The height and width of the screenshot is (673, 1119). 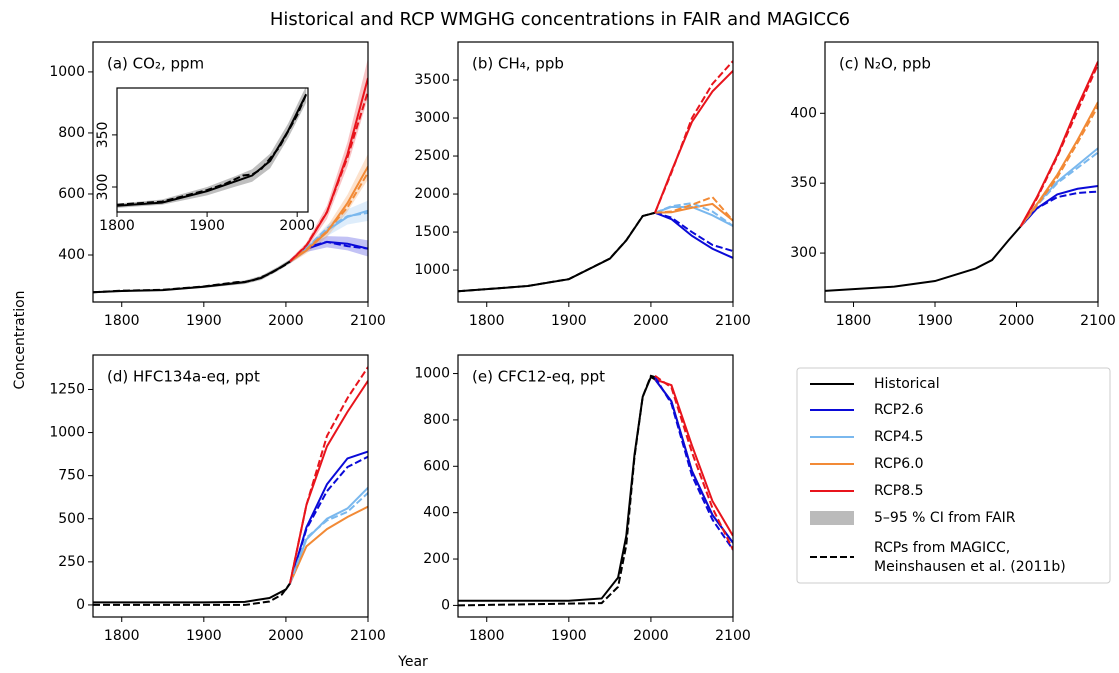 What do you see at coordinates (970, 567) in the screenshot?
I see `legend-label: Meinshausen et al. (2011b)` at bounding box center [970, 567].